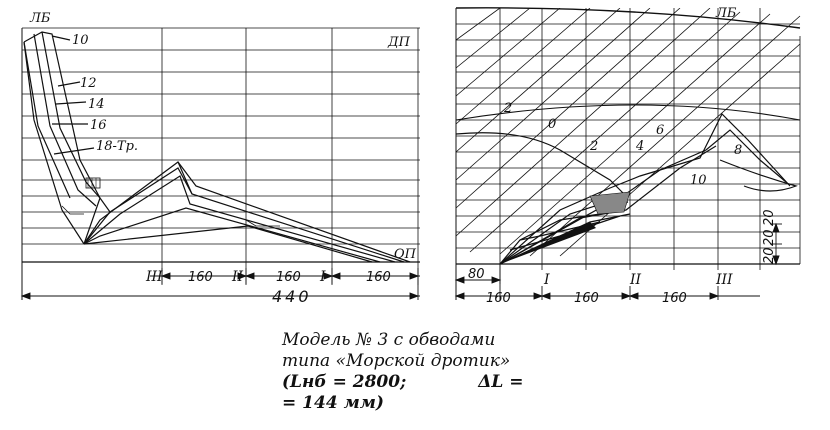  I want to click on dp-label: ДП, so click(399, 42).